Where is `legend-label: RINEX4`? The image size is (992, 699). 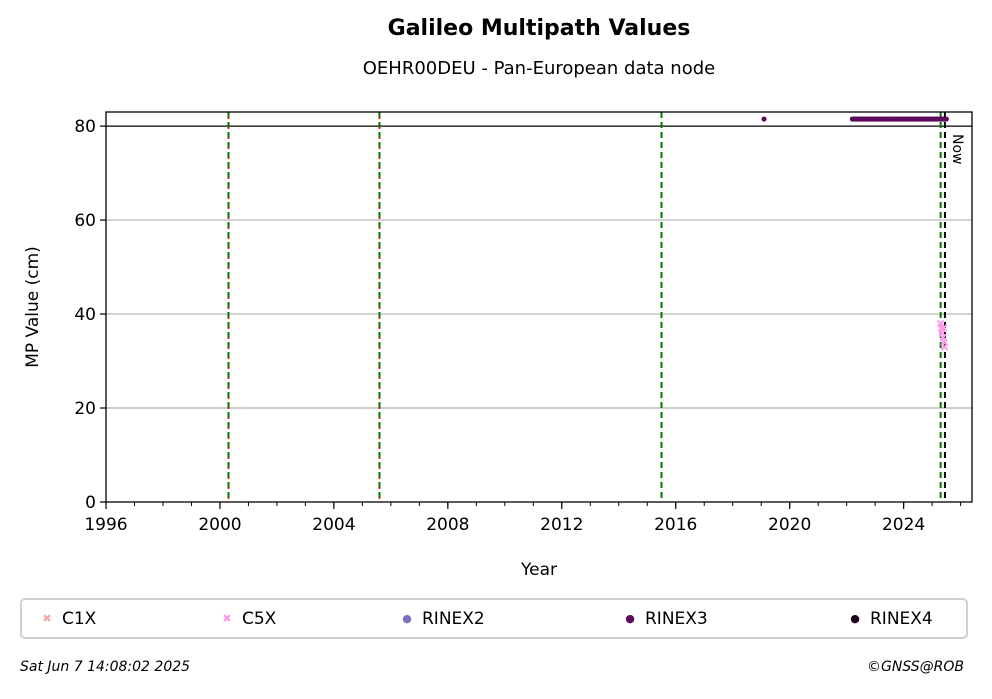
legend-label: RINEX4 is located at coordinates (901, 618).